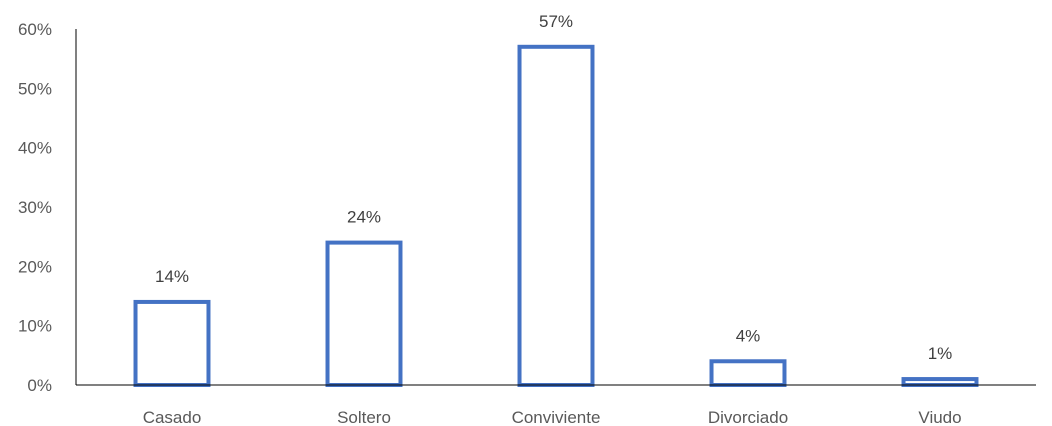  I want to click on bar-divorciado, so click(748, 373).